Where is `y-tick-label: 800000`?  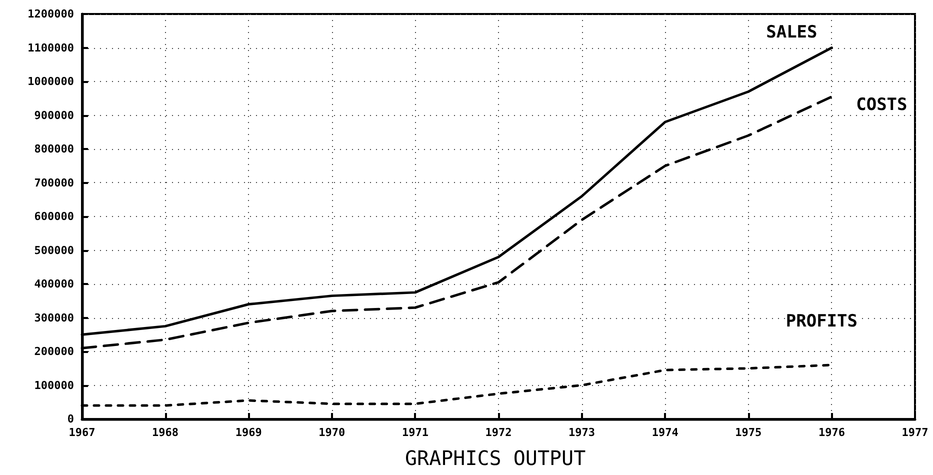
y-tick-label: 800000 is located at coordinates (54, 149).